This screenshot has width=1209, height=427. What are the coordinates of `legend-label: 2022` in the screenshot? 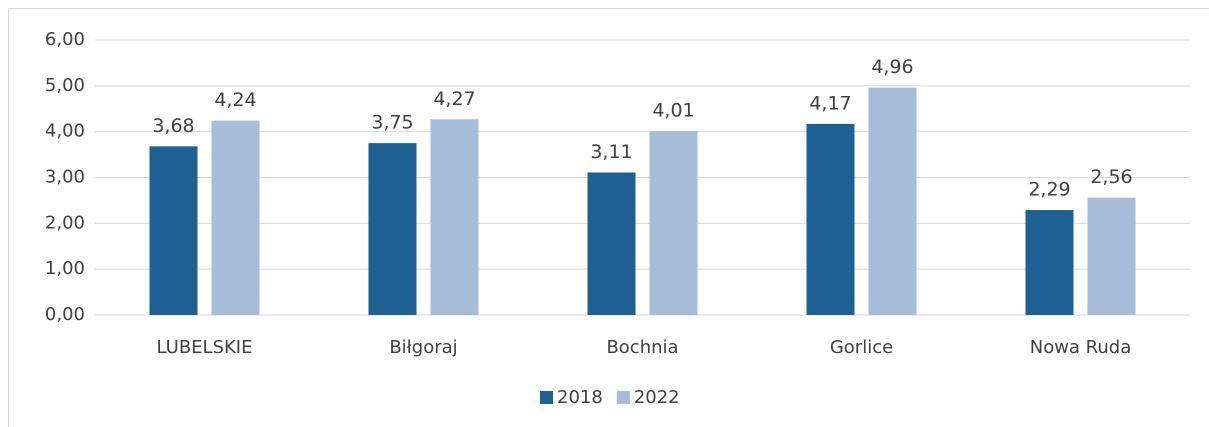 It's located at (657, 397).